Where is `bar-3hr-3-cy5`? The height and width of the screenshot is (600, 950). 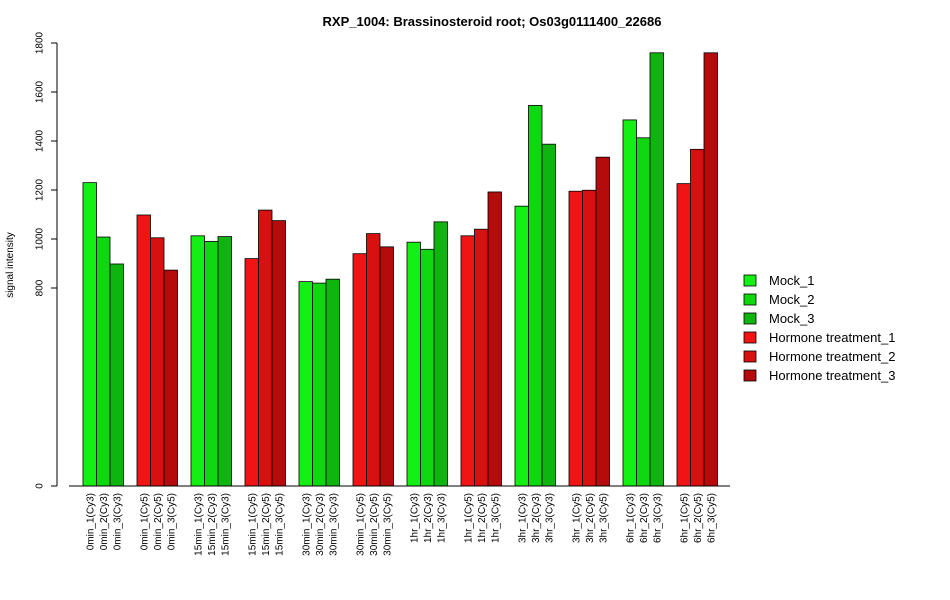
bar-3hr-3-cy5 is located at coordinates (602, 321).